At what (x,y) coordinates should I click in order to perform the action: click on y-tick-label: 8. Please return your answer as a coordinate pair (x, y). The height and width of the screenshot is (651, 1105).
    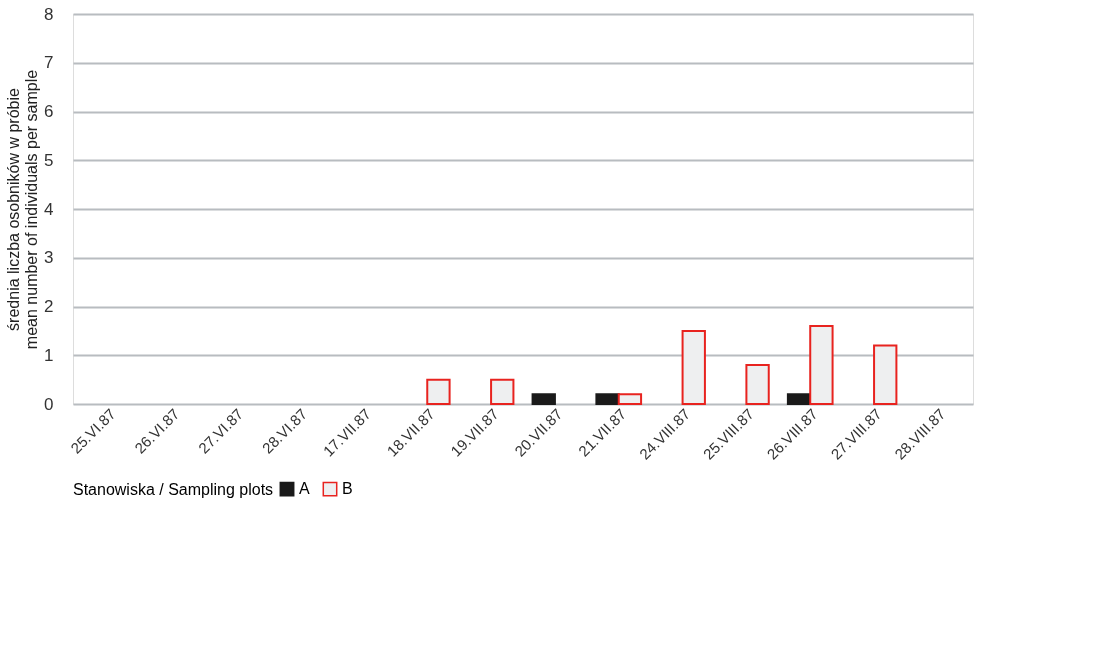
    Looking at the image, I should click on (49, 14).